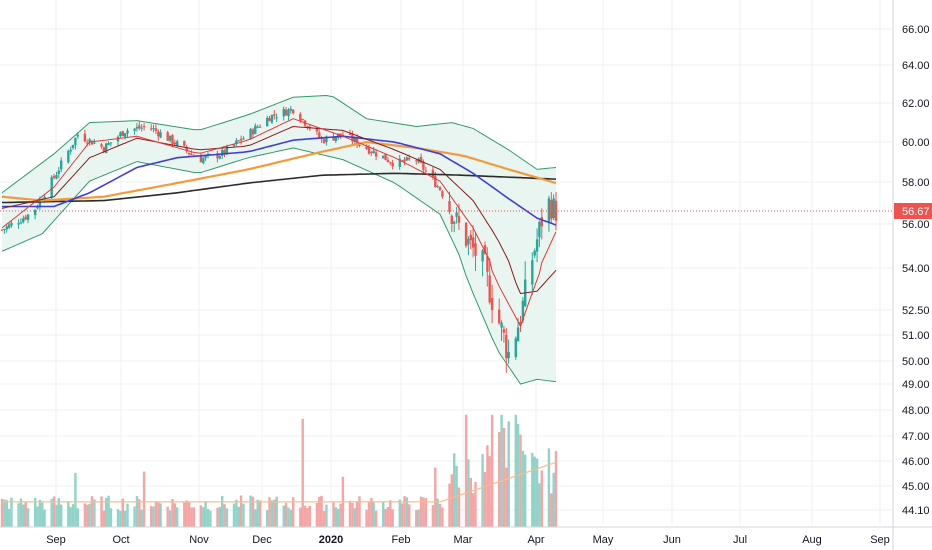 The image size is (932, 550). What do you see at coordinates (262, 540) in the screenshot?
I see `x-tick-label: Dec` at bounding box center [262, 540].